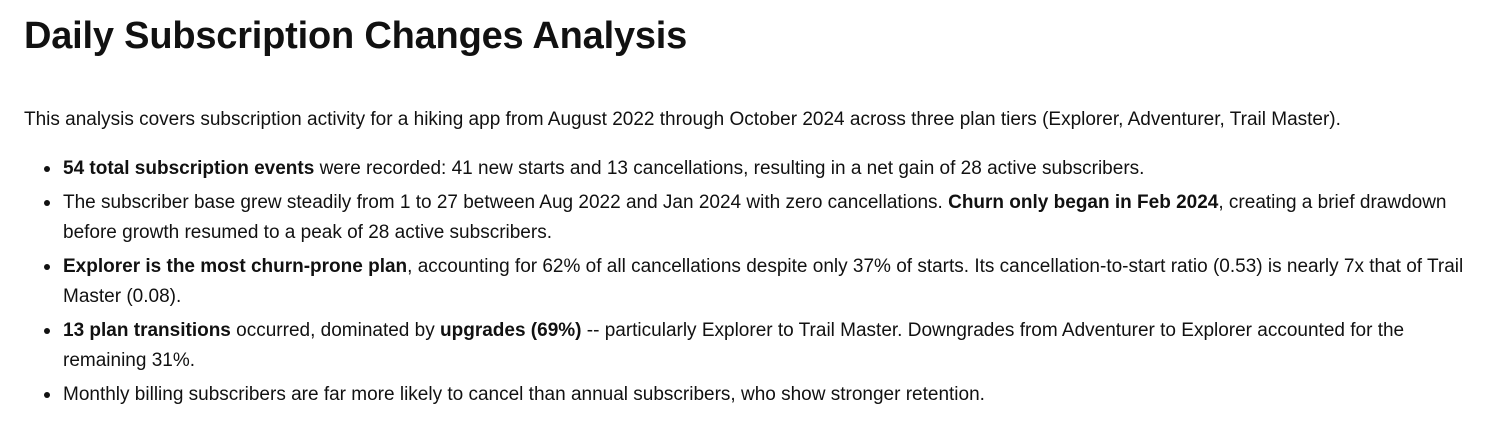 The image size is (1496, 422). Describe the element at coordinates (335, 330) in the screenshot. I see `bullet-text: occurred, dominated by` at that location.